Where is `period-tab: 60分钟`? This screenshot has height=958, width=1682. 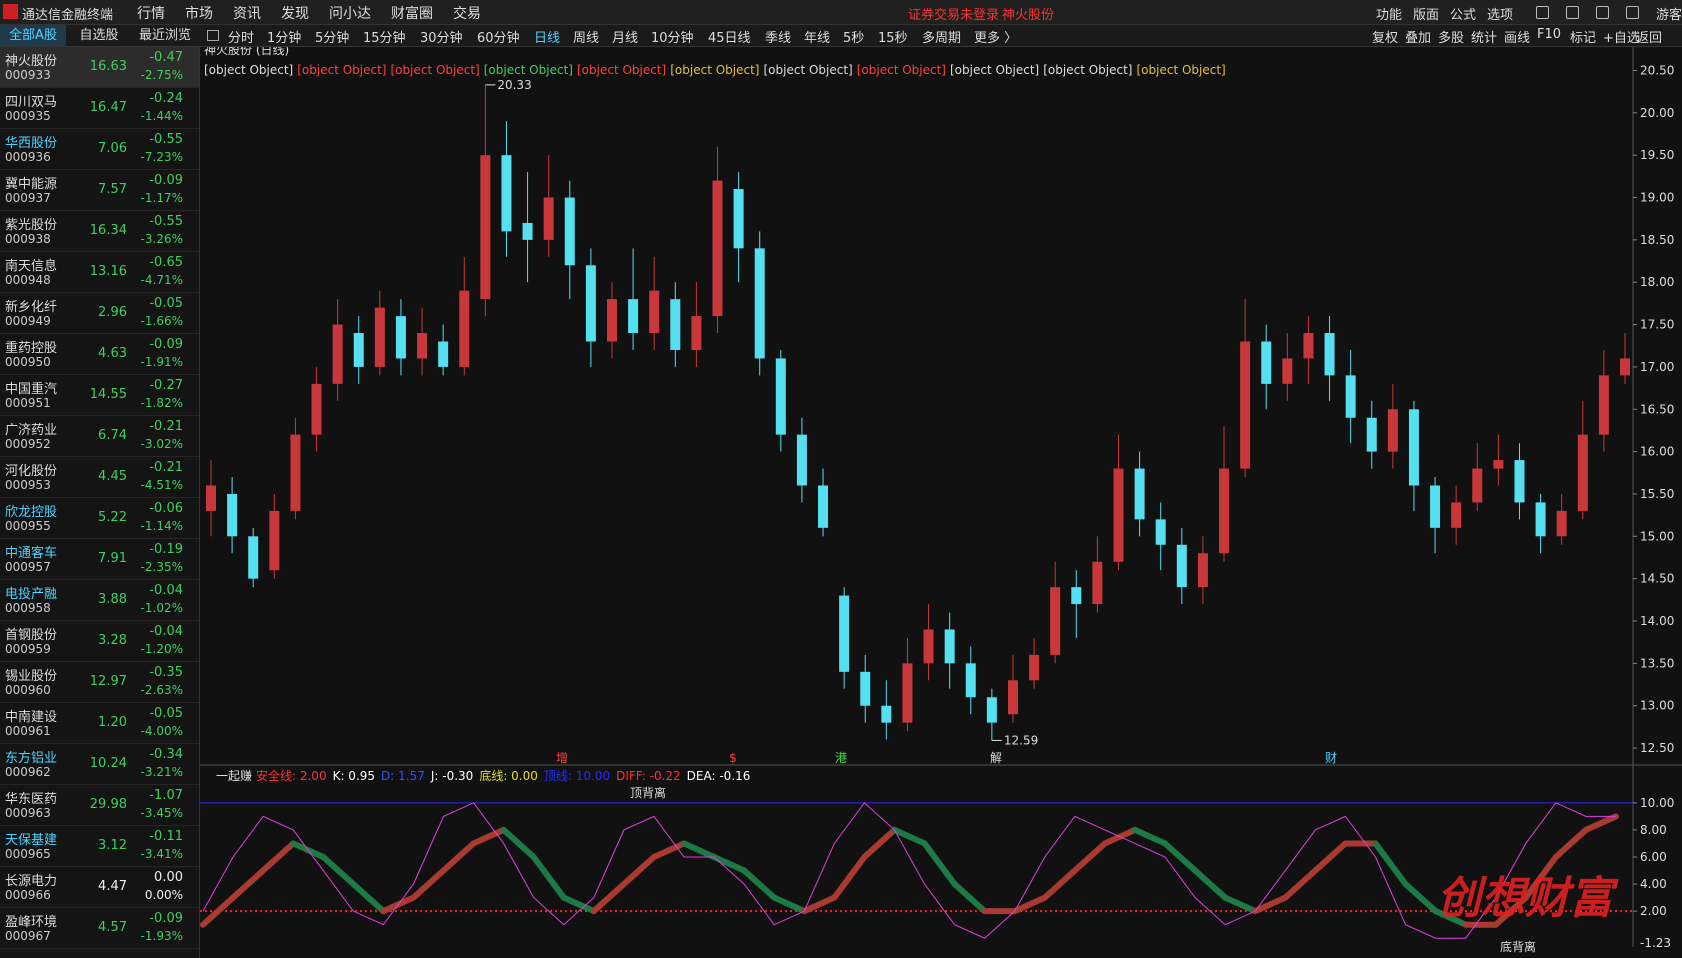
period-tab: 60分钟 is located at coordinates (498, 38).